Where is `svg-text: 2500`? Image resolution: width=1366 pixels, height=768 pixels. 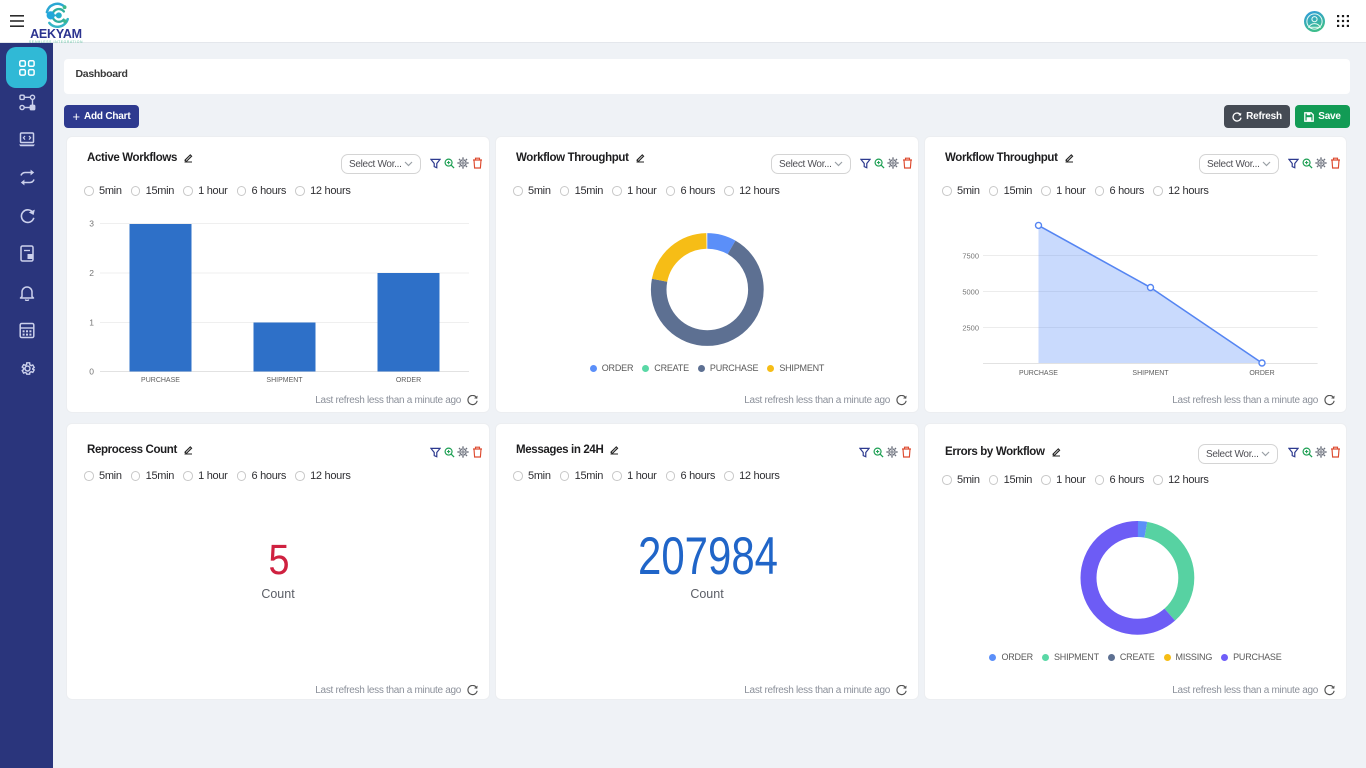
svg-text: 2500 is located at coordinates (970, 328).